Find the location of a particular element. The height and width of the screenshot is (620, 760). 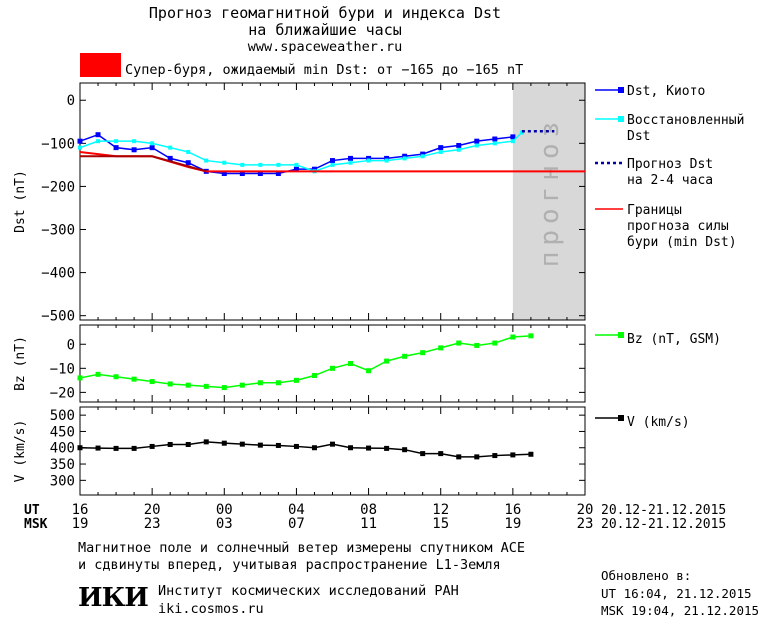

updated-msk: MSK 19:04, 21.12.2015 is located at coordinates (680, 610).